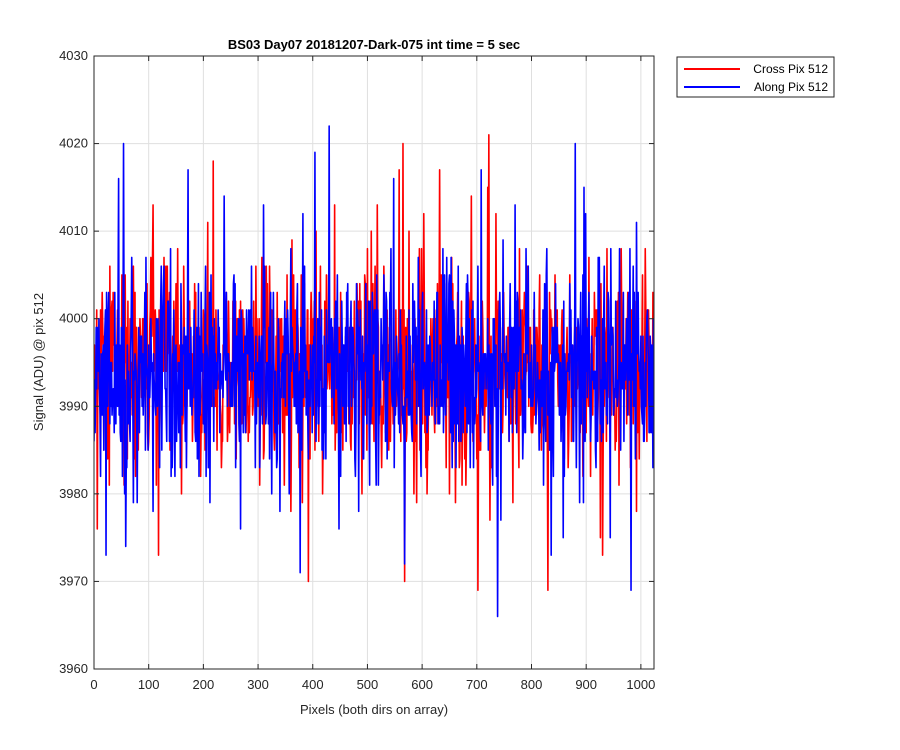  What do you see at coordinates (313, 684) in the screenshot?
I see `x-tick-label: 400` at bounding box center [313, 684].